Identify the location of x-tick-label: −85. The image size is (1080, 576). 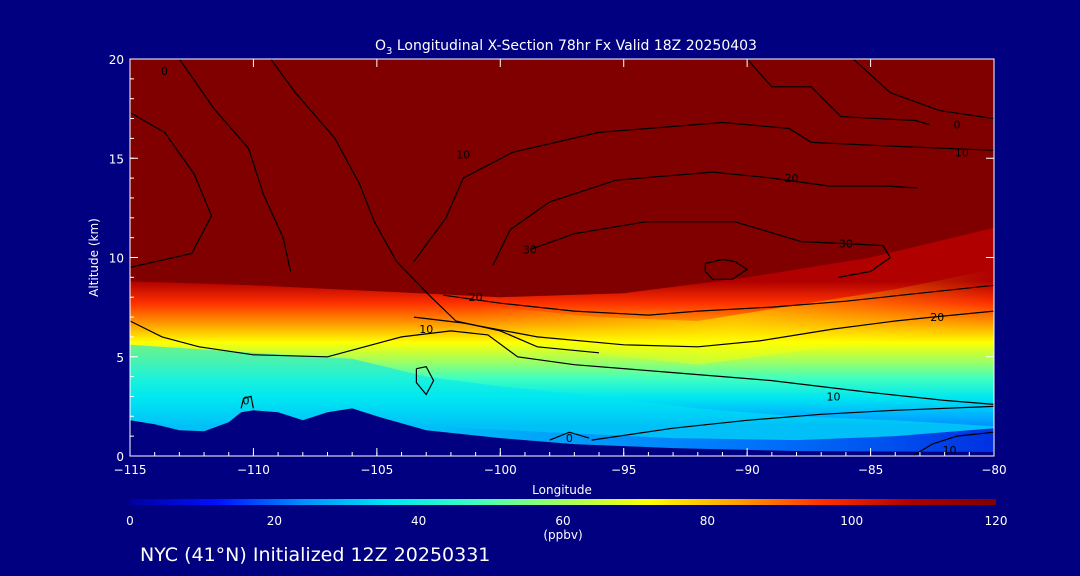
(870, 470).